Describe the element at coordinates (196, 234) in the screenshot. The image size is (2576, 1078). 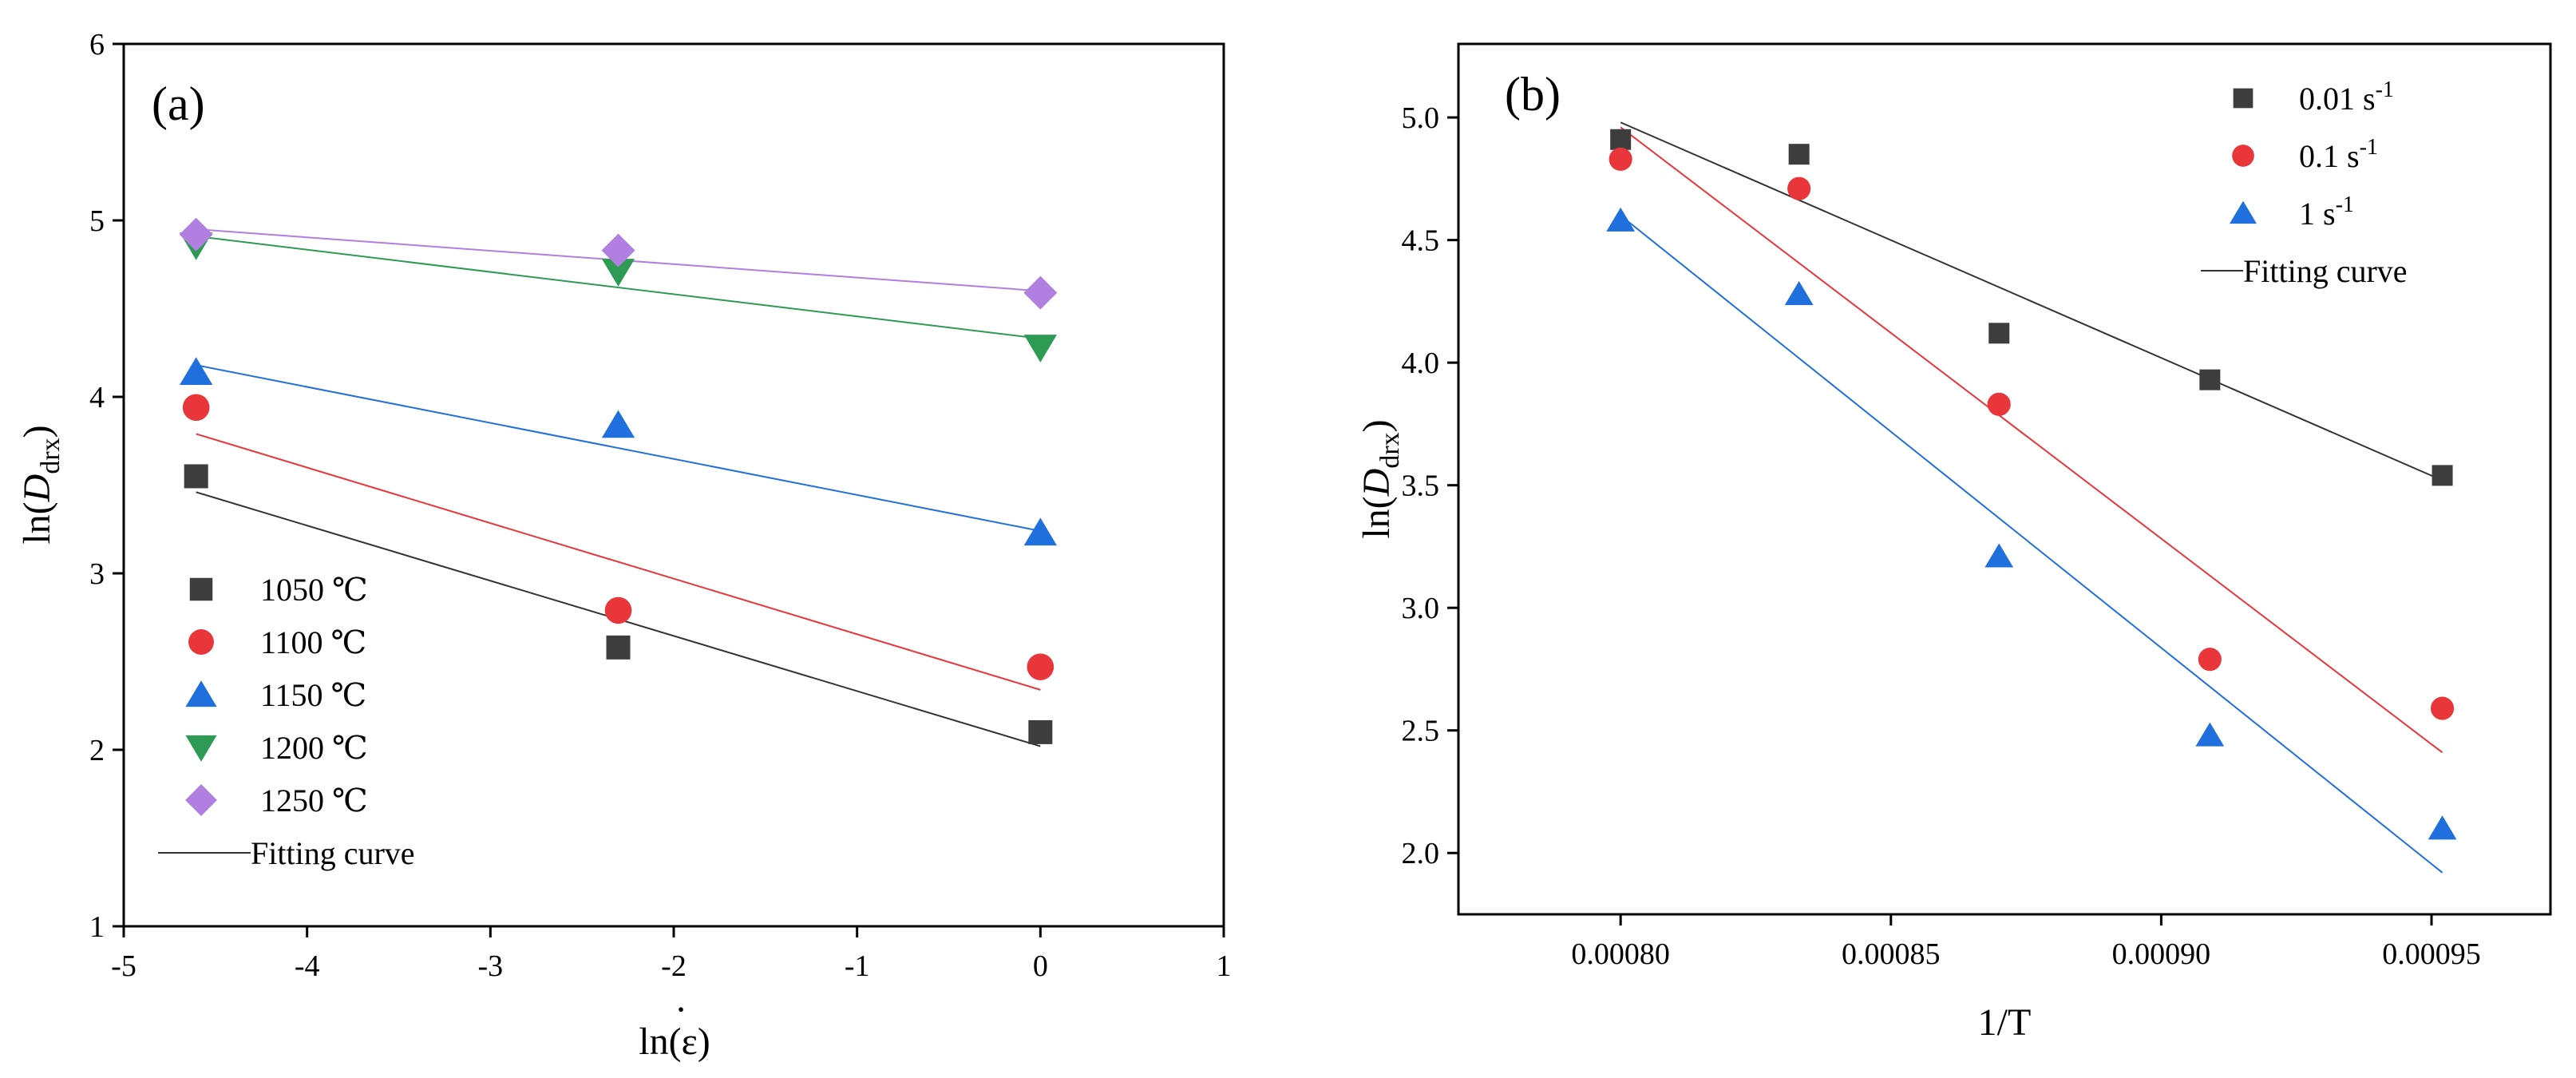
I see `data-point-s4-p0` at that location.